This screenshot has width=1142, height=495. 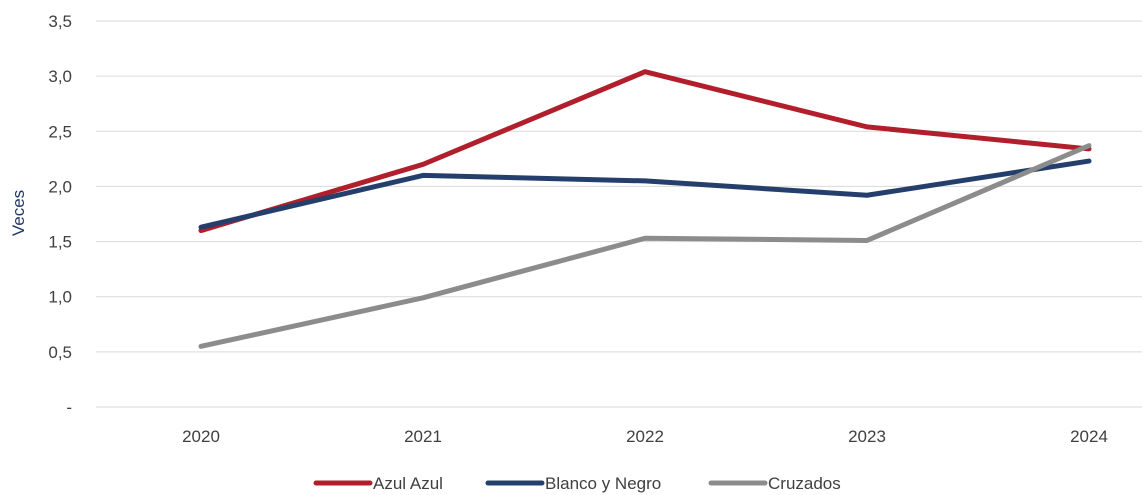 What do you see at coordinates (423, 436) in the screenshot?
I see `x-tick-label: 2021` at bounding box center [423, 436].